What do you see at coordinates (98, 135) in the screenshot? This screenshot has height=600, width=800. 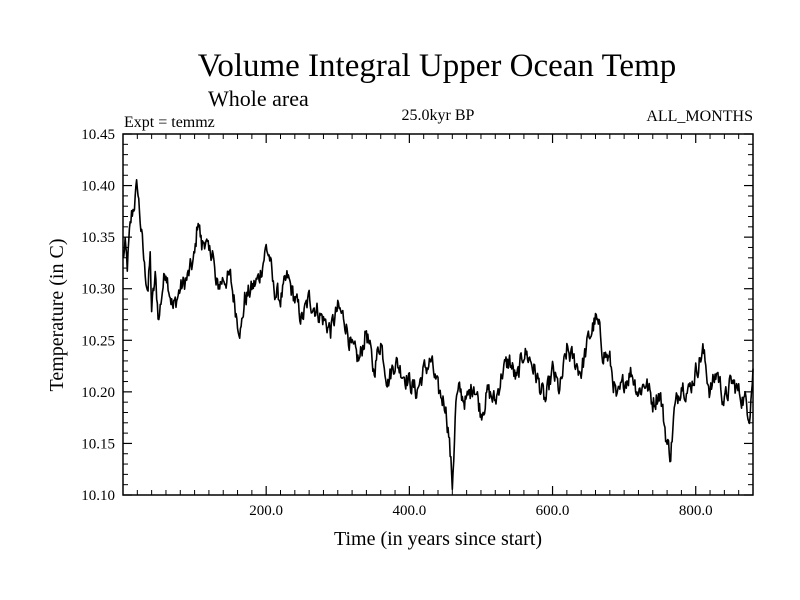 I see `y-tick-label: 10.45` at bounding box center [98, 135].